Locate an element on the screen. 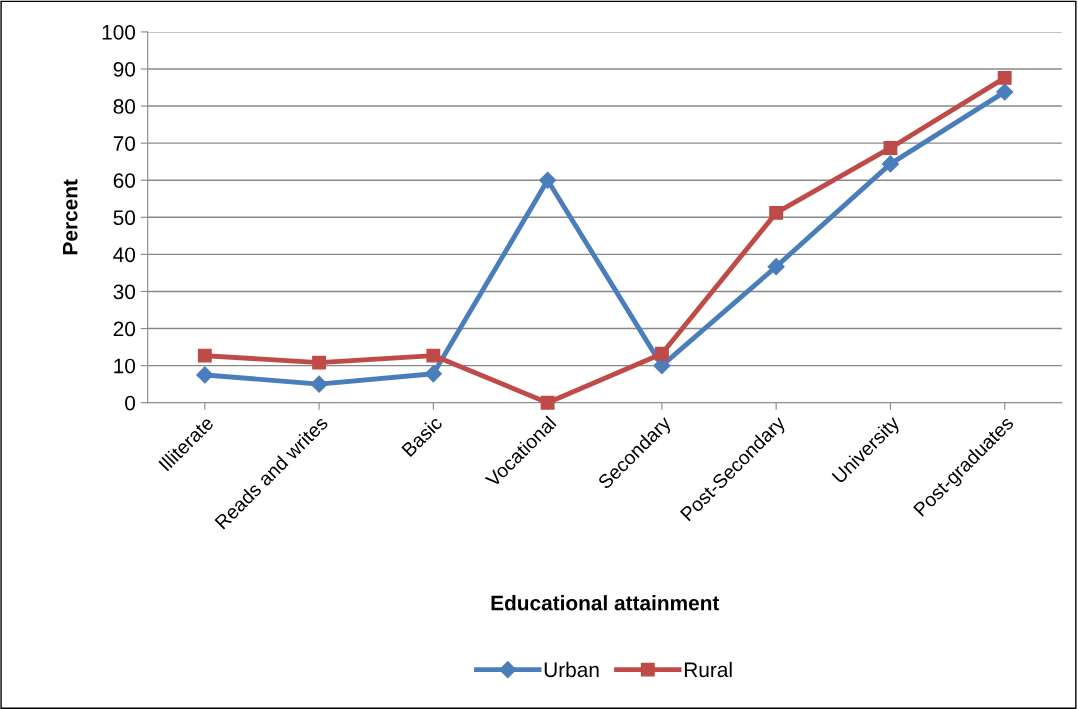 This screenshot has width=1078, height=709. y-tick-label: 60 is located at coordinates (124, 180).